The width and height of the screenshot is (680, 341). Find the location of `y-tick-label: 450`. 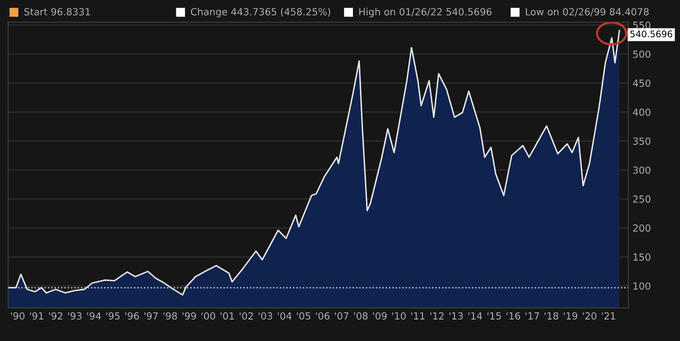

y-tick-label: 450 is located at coordinates (641, 83).